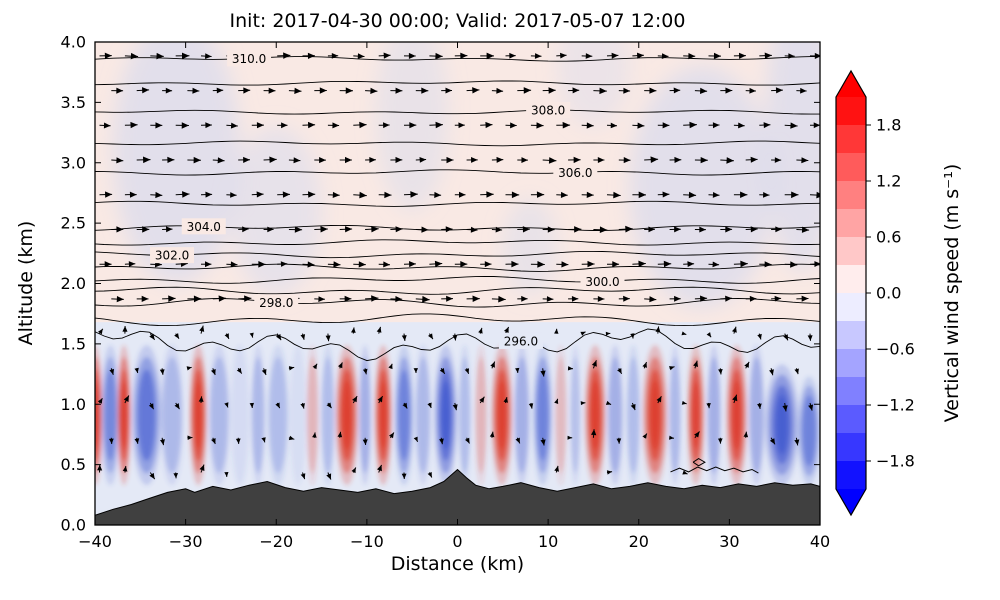 The height and width of the screenshot is (600, 1000). I want to click on svg-text: −40, so click(95, 541).